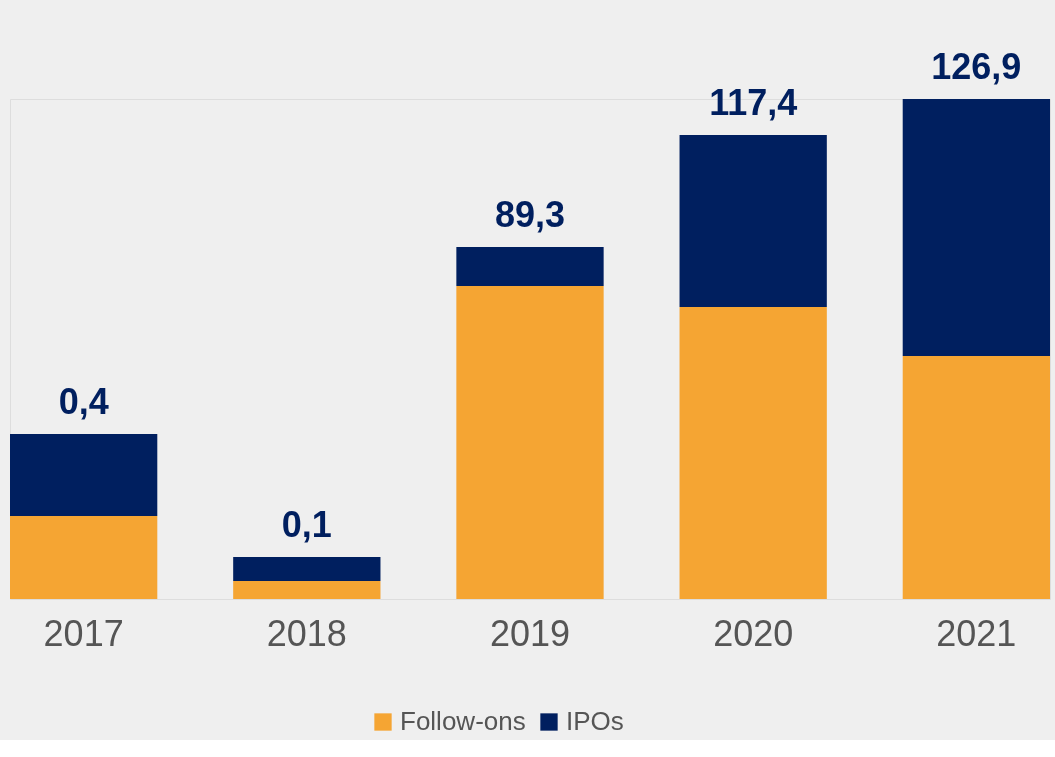 The image size is (1055, 757). What do you see at coordinates (976, 633) in the screenshot?
I see `x-tick-label: 2021` at bounding box center [976, 633].